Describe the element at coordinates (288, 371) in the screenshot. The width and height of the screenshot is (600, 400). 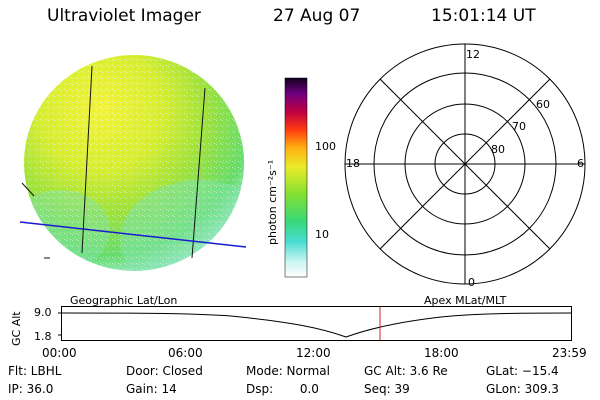
I see `status-mode: Mode: Normal` at that location.